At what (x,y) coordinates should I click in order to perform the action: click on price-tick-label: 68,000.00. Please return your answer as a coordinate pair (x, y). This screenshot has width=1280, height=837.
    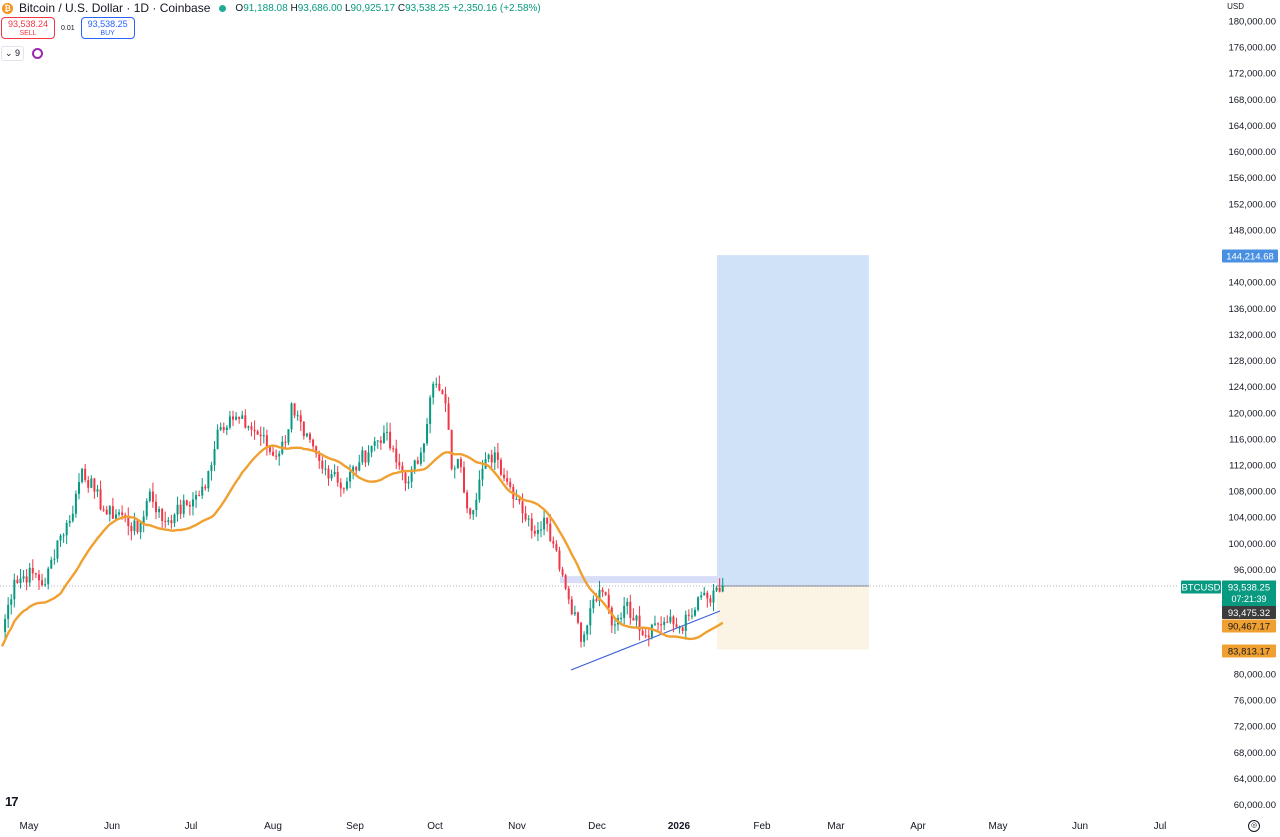
    Looking at the image, I should click on (1255, 753).